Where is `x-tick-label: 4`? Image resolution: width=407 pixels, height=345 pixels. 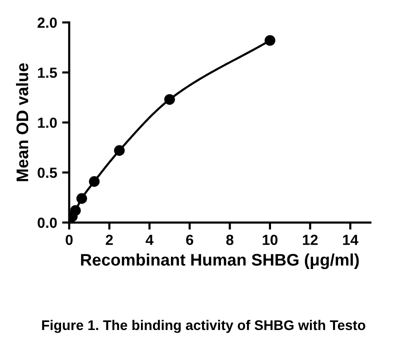
x-tick-label: 4 is located at coordinates (150, 239).